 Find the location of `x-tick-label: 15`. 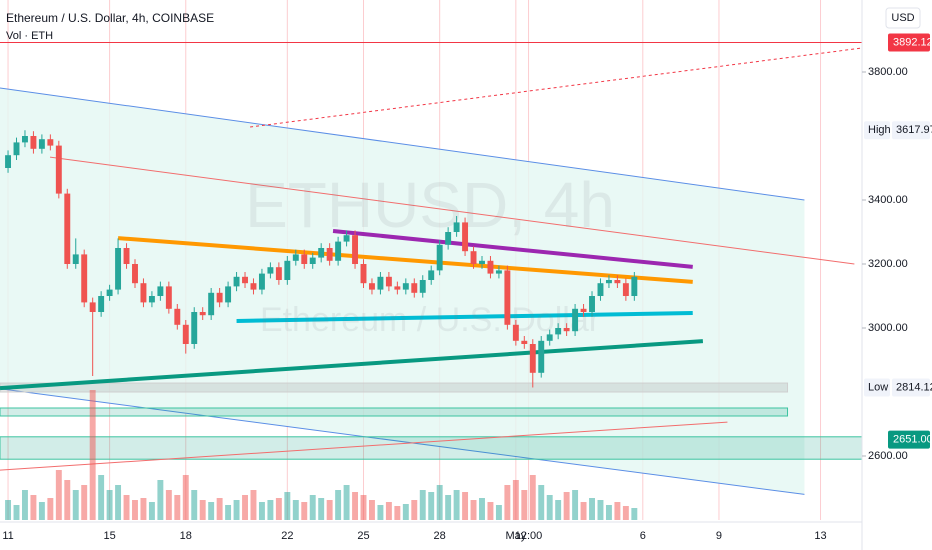

x-tick-label: 15 is located at coordinates (109, 536).